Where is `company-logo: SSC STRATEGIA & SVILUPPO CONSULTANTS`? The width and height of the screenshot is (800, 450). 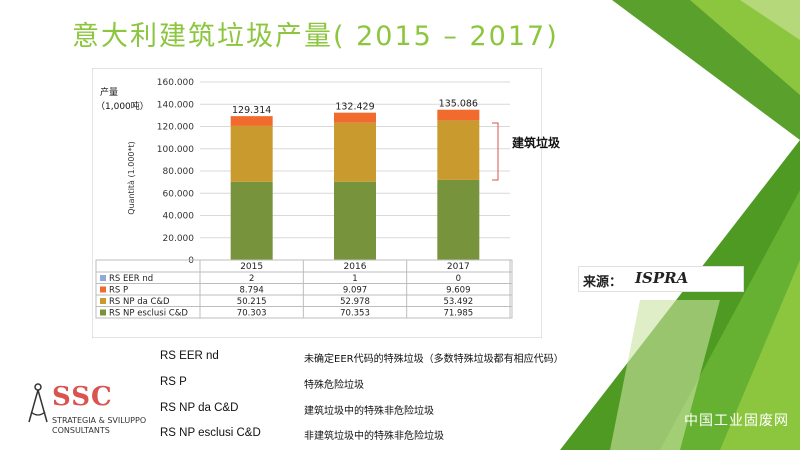
company-logo: SSC STRATEGIA & SVILUPPO CONSULTANTS is located at coordinates (91, 410).